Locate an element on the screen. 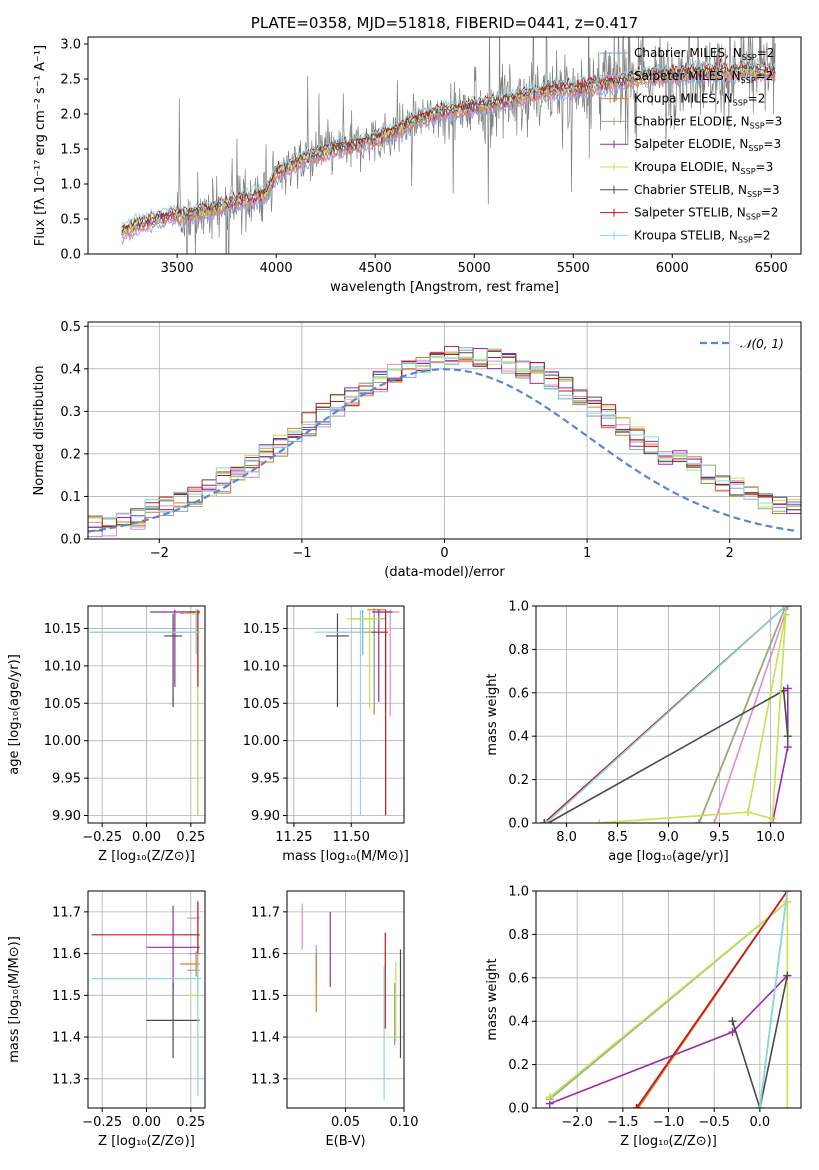  axes-frame is located at coordinates (345, 714).